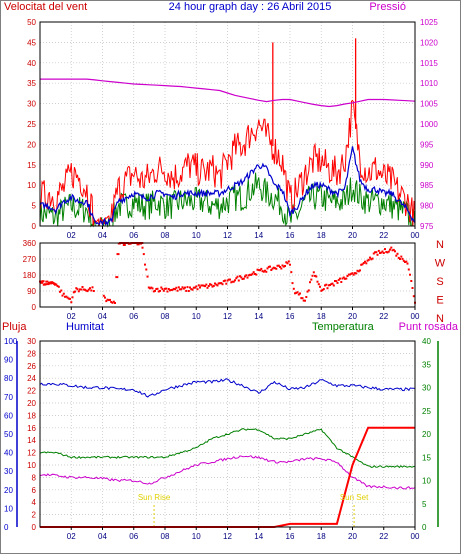 Image resolution: width=462 pixels, height=555 pixels. I want to click on pressure-y-tick-label: 985, so click(427, 185).